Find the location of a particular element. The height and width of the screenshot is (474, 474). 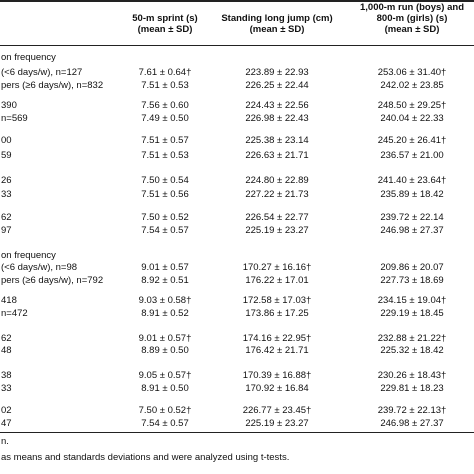

cell: 7.50 ± 0.52 is located at coordinates (165, 217).